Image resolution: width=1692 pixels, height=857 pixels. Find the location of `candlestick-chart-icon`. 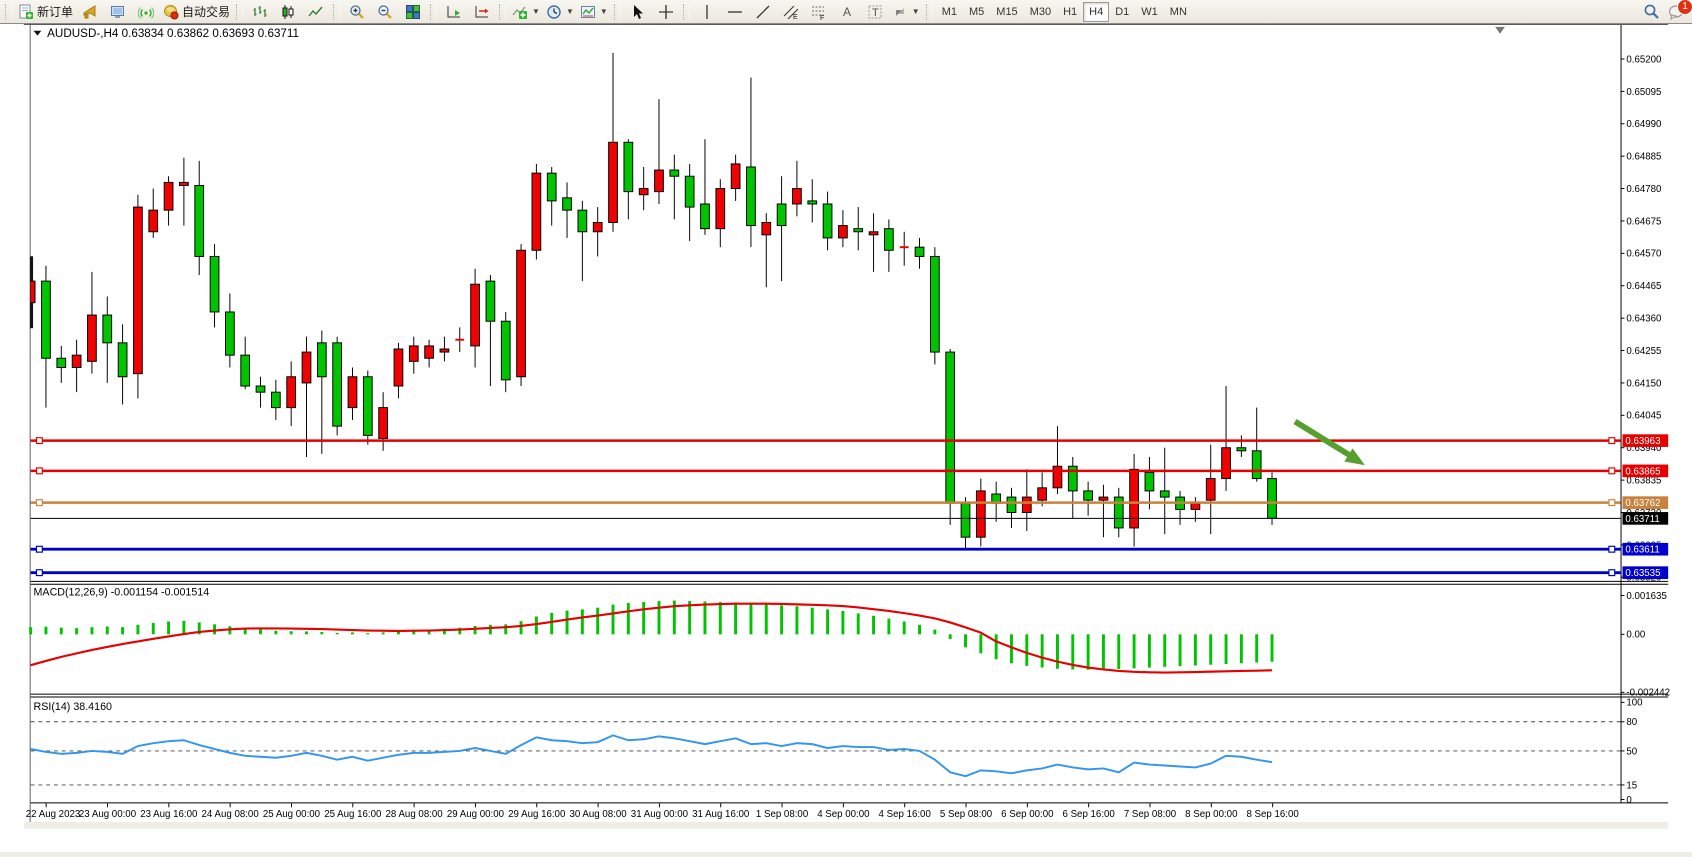

candlestick-chart-icon is located at coordinates (288, 11).